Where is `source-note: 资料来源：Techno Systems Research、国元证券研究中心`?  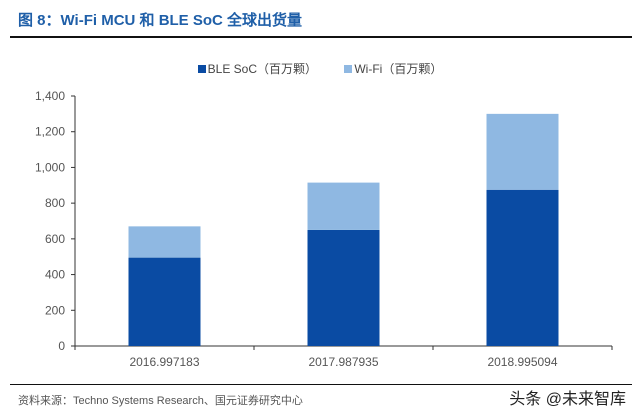
source-note: 资料来源：Techno Systems Research、国元证券研究中心 is located at coordinates (160, 401).